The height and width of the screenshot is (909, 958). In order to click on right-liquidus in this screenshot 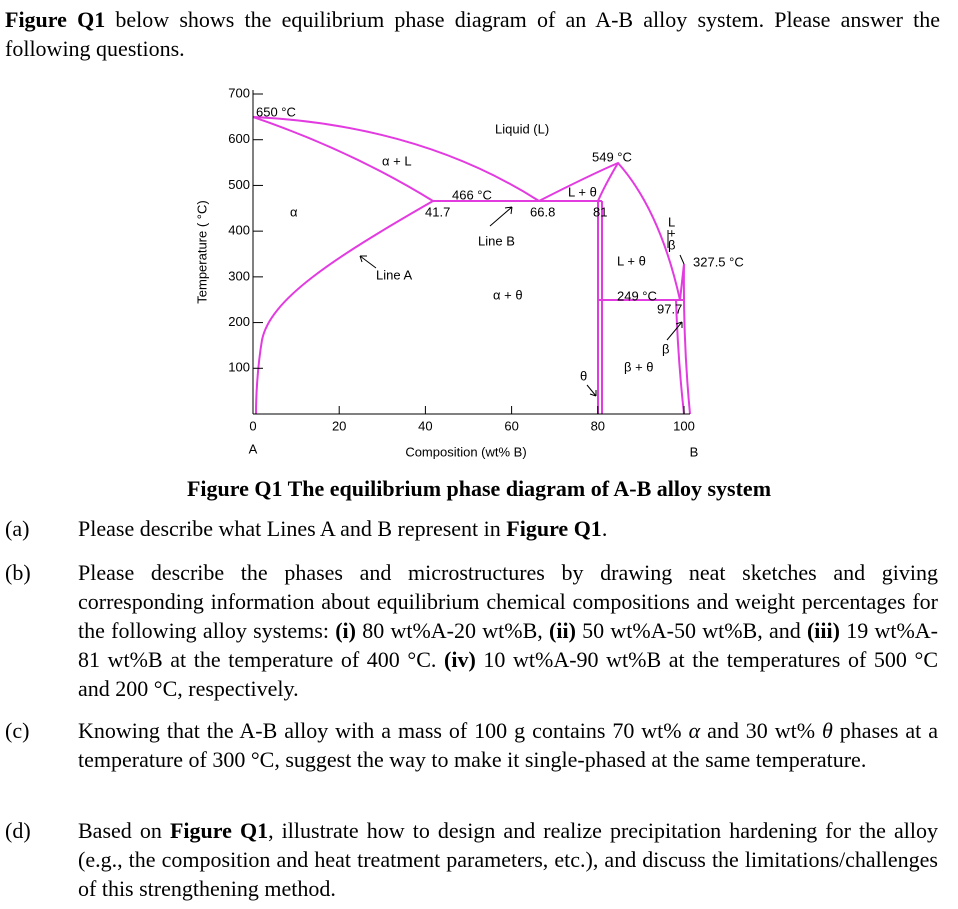, I will do `click(609, 231)`.